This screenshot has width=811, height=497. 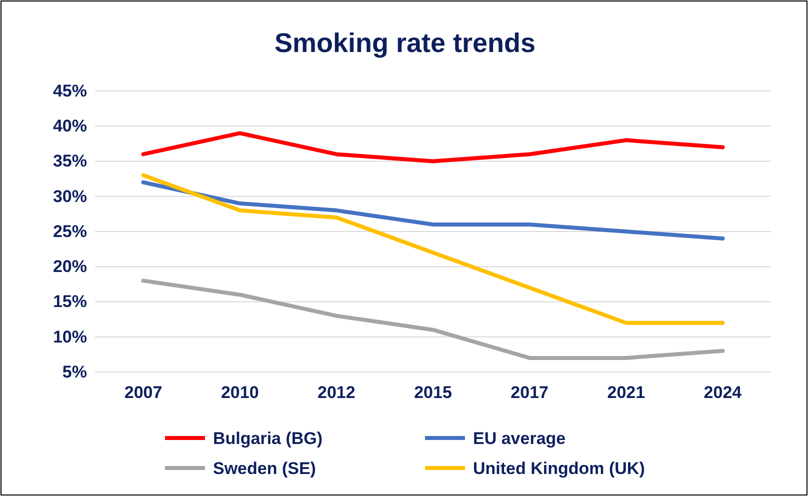 I want to click on y-tick-label: 20%, so click(x=69, y=266).